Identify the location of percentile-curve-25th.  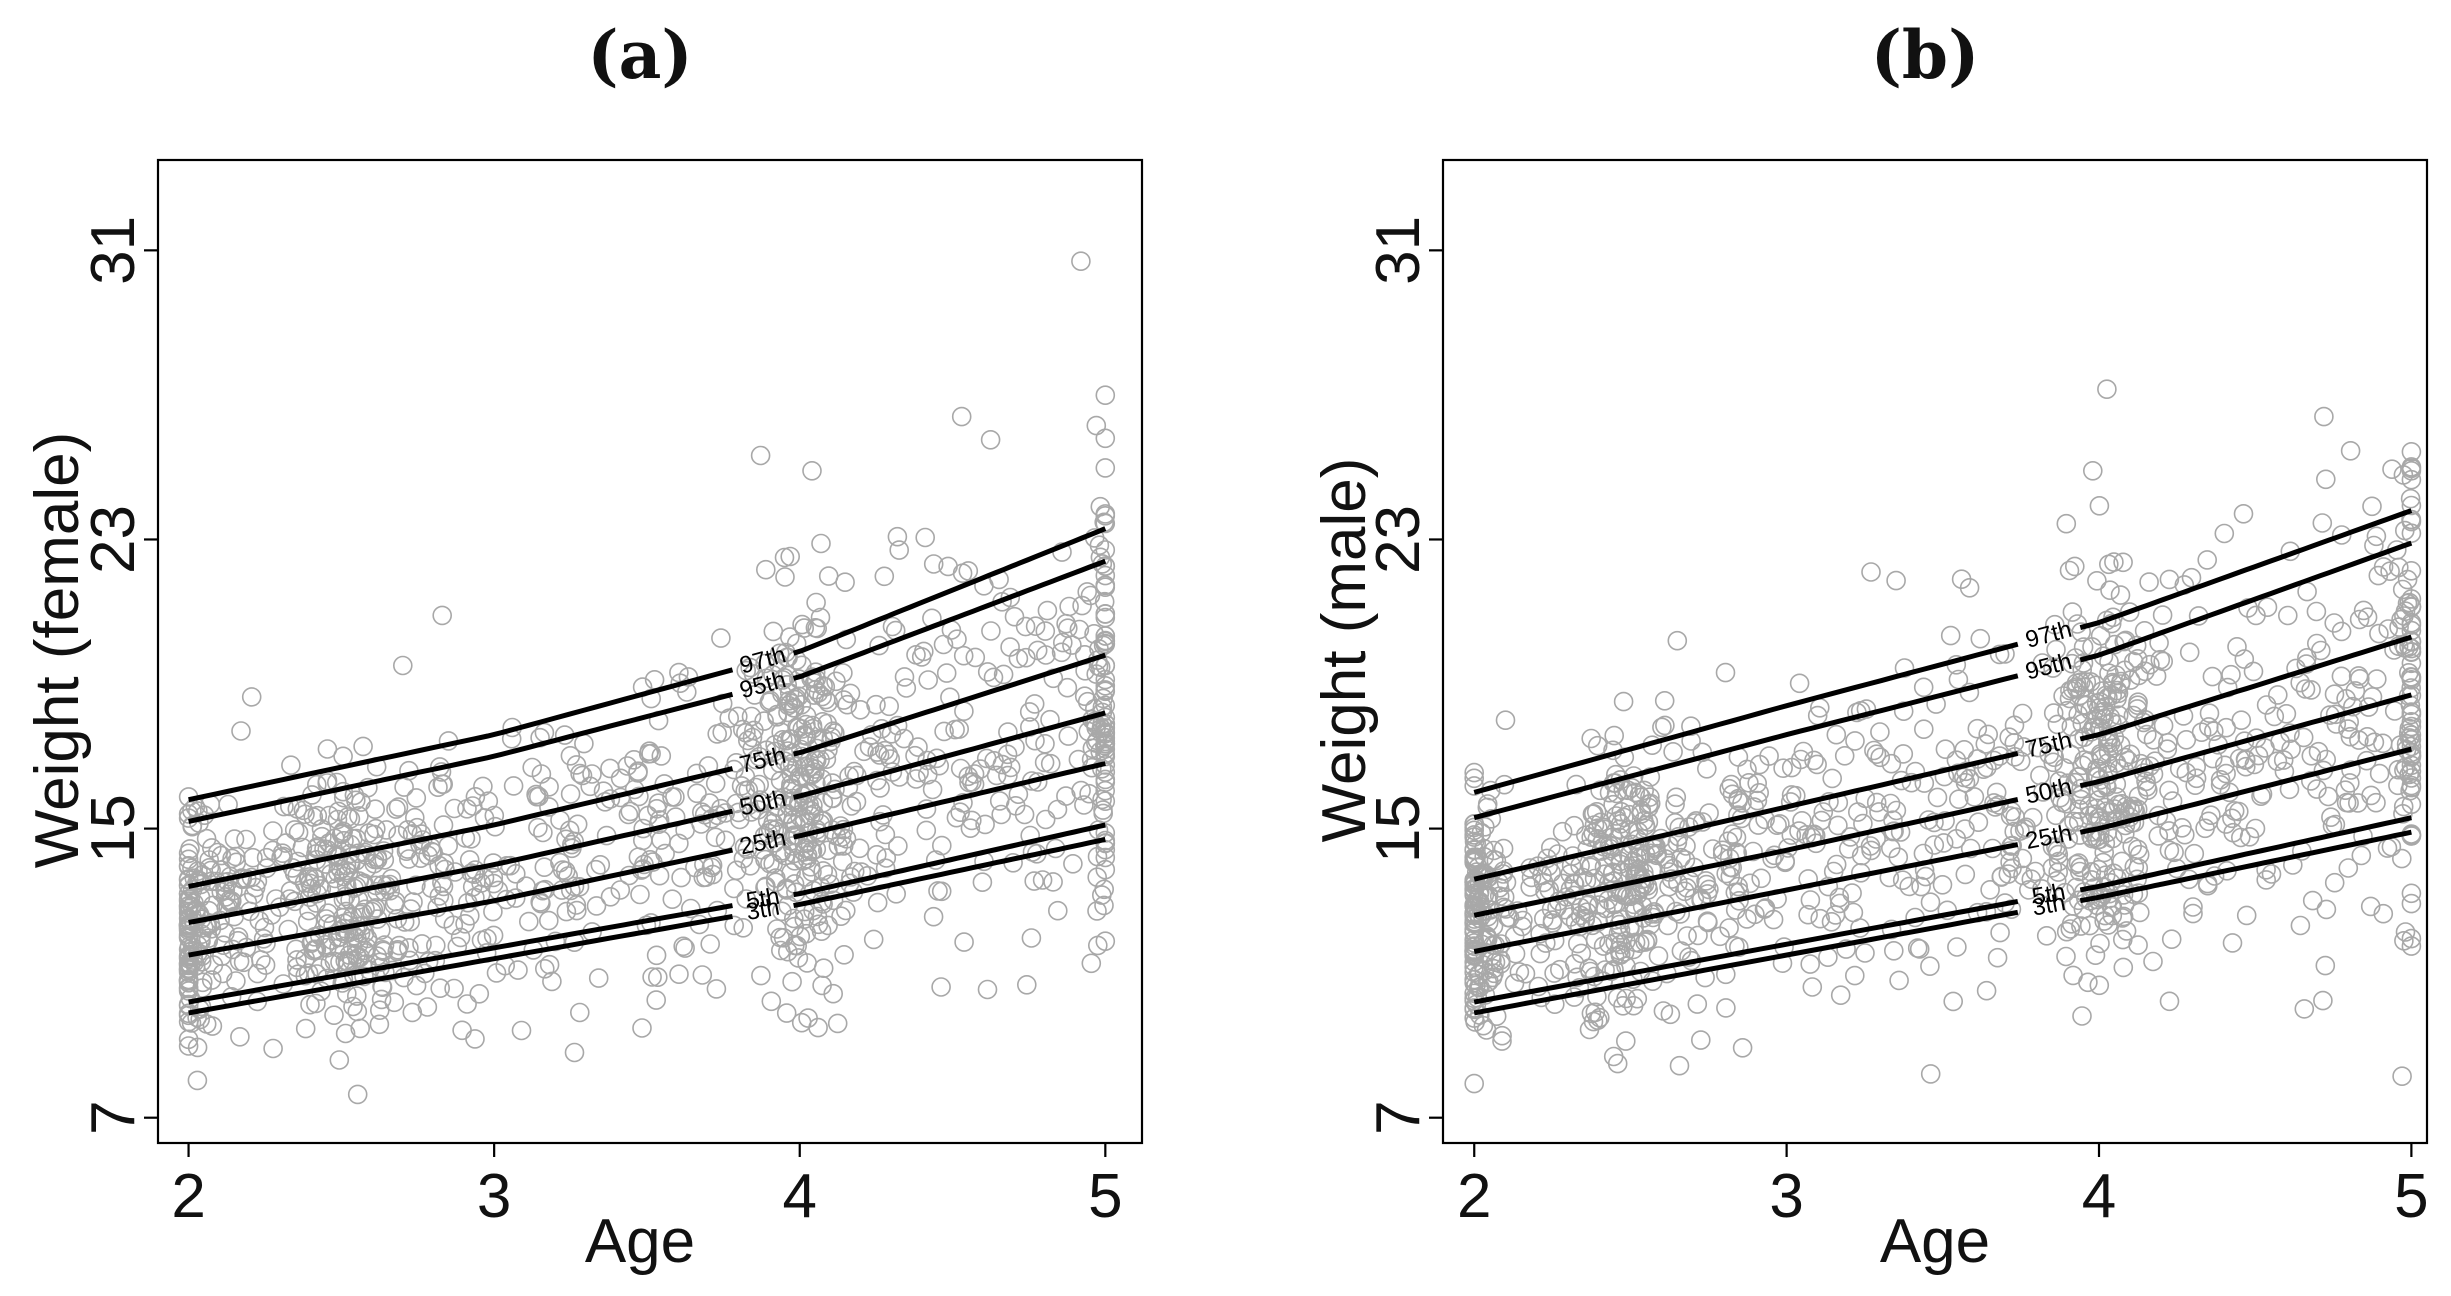
(1943, 850).